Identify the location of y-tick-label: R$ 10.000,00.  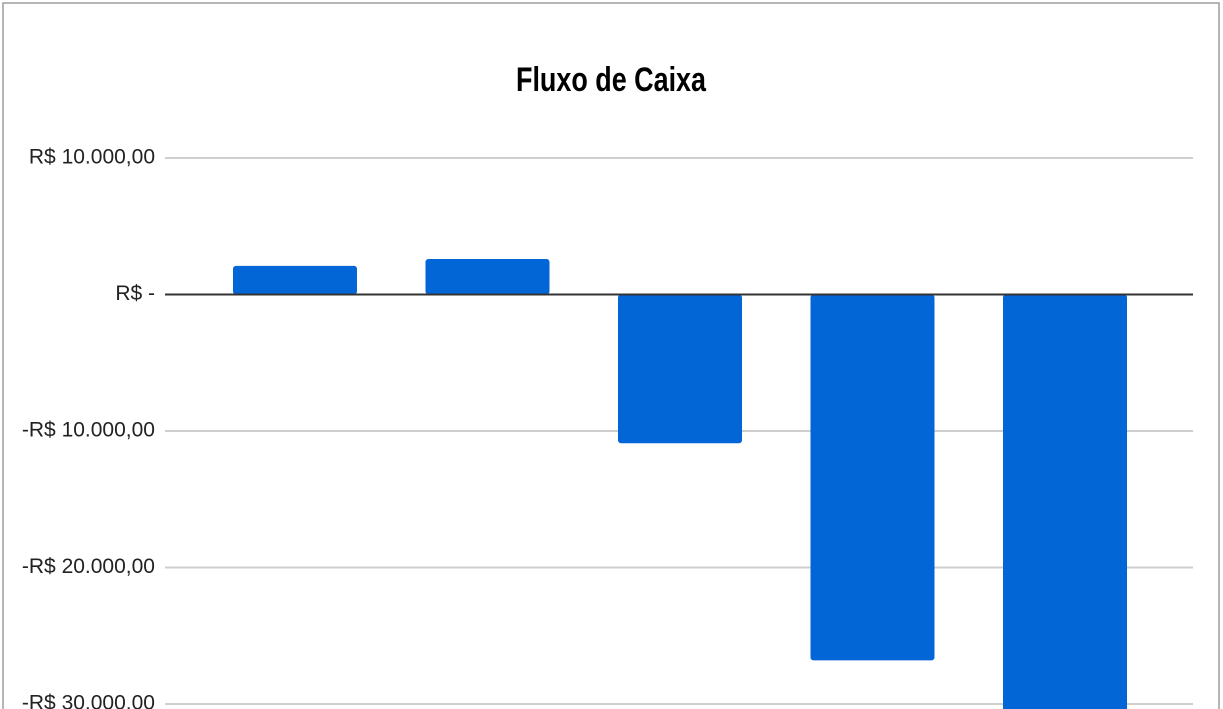
(92, 157).